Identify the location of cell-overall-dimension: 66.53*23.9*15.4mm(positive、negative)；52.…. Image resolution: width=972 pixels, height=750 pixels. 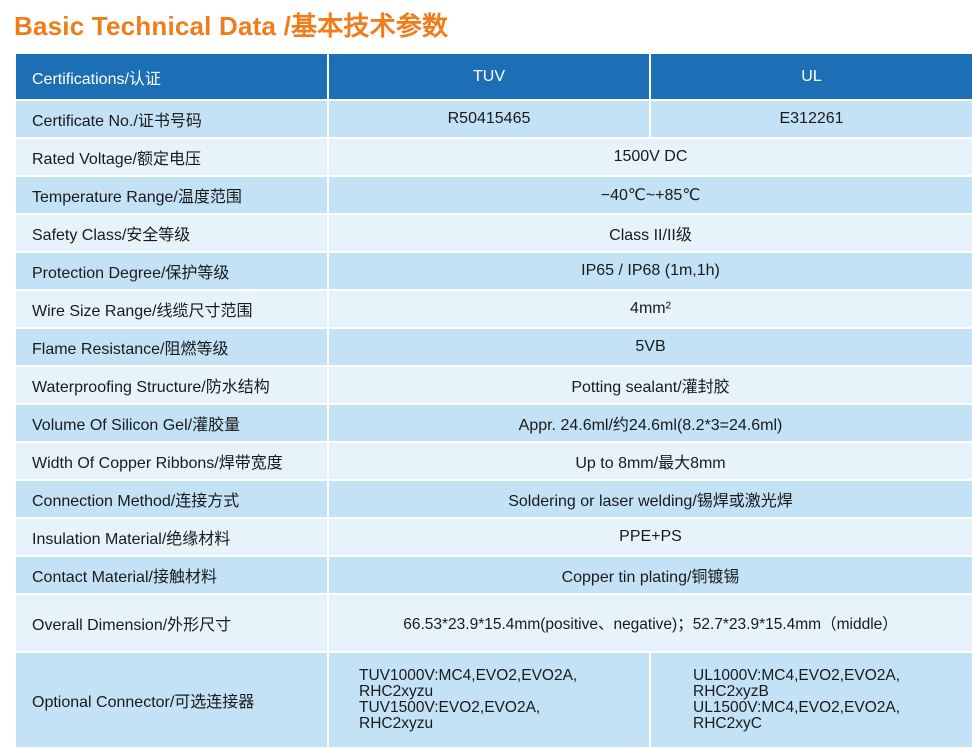
(649, 623).